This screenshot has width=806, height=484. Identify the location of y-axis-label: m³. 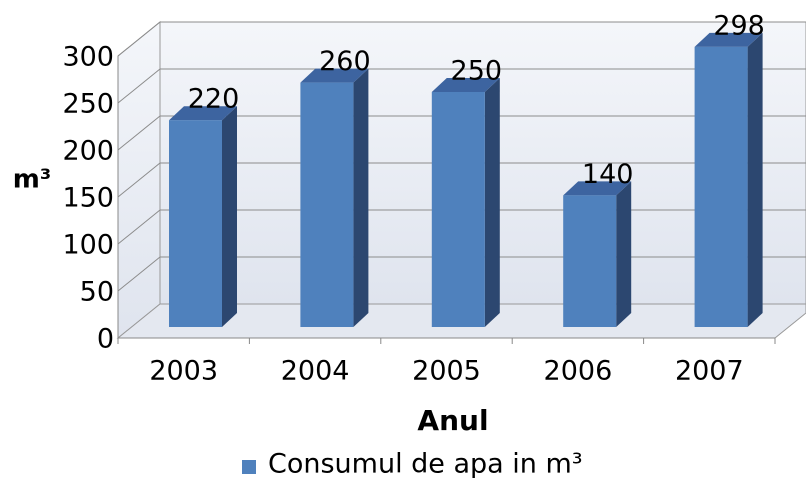
(32, 180).